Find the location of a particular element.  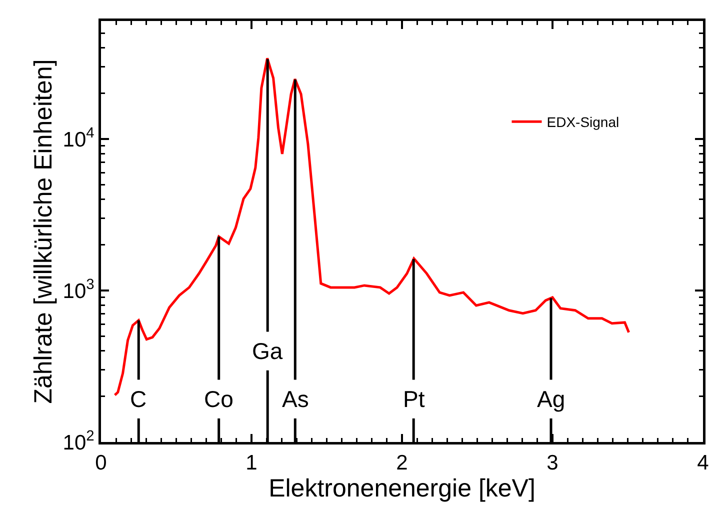

y-tick-label: 10$^{2}$ is located at coordinates (78, 441).